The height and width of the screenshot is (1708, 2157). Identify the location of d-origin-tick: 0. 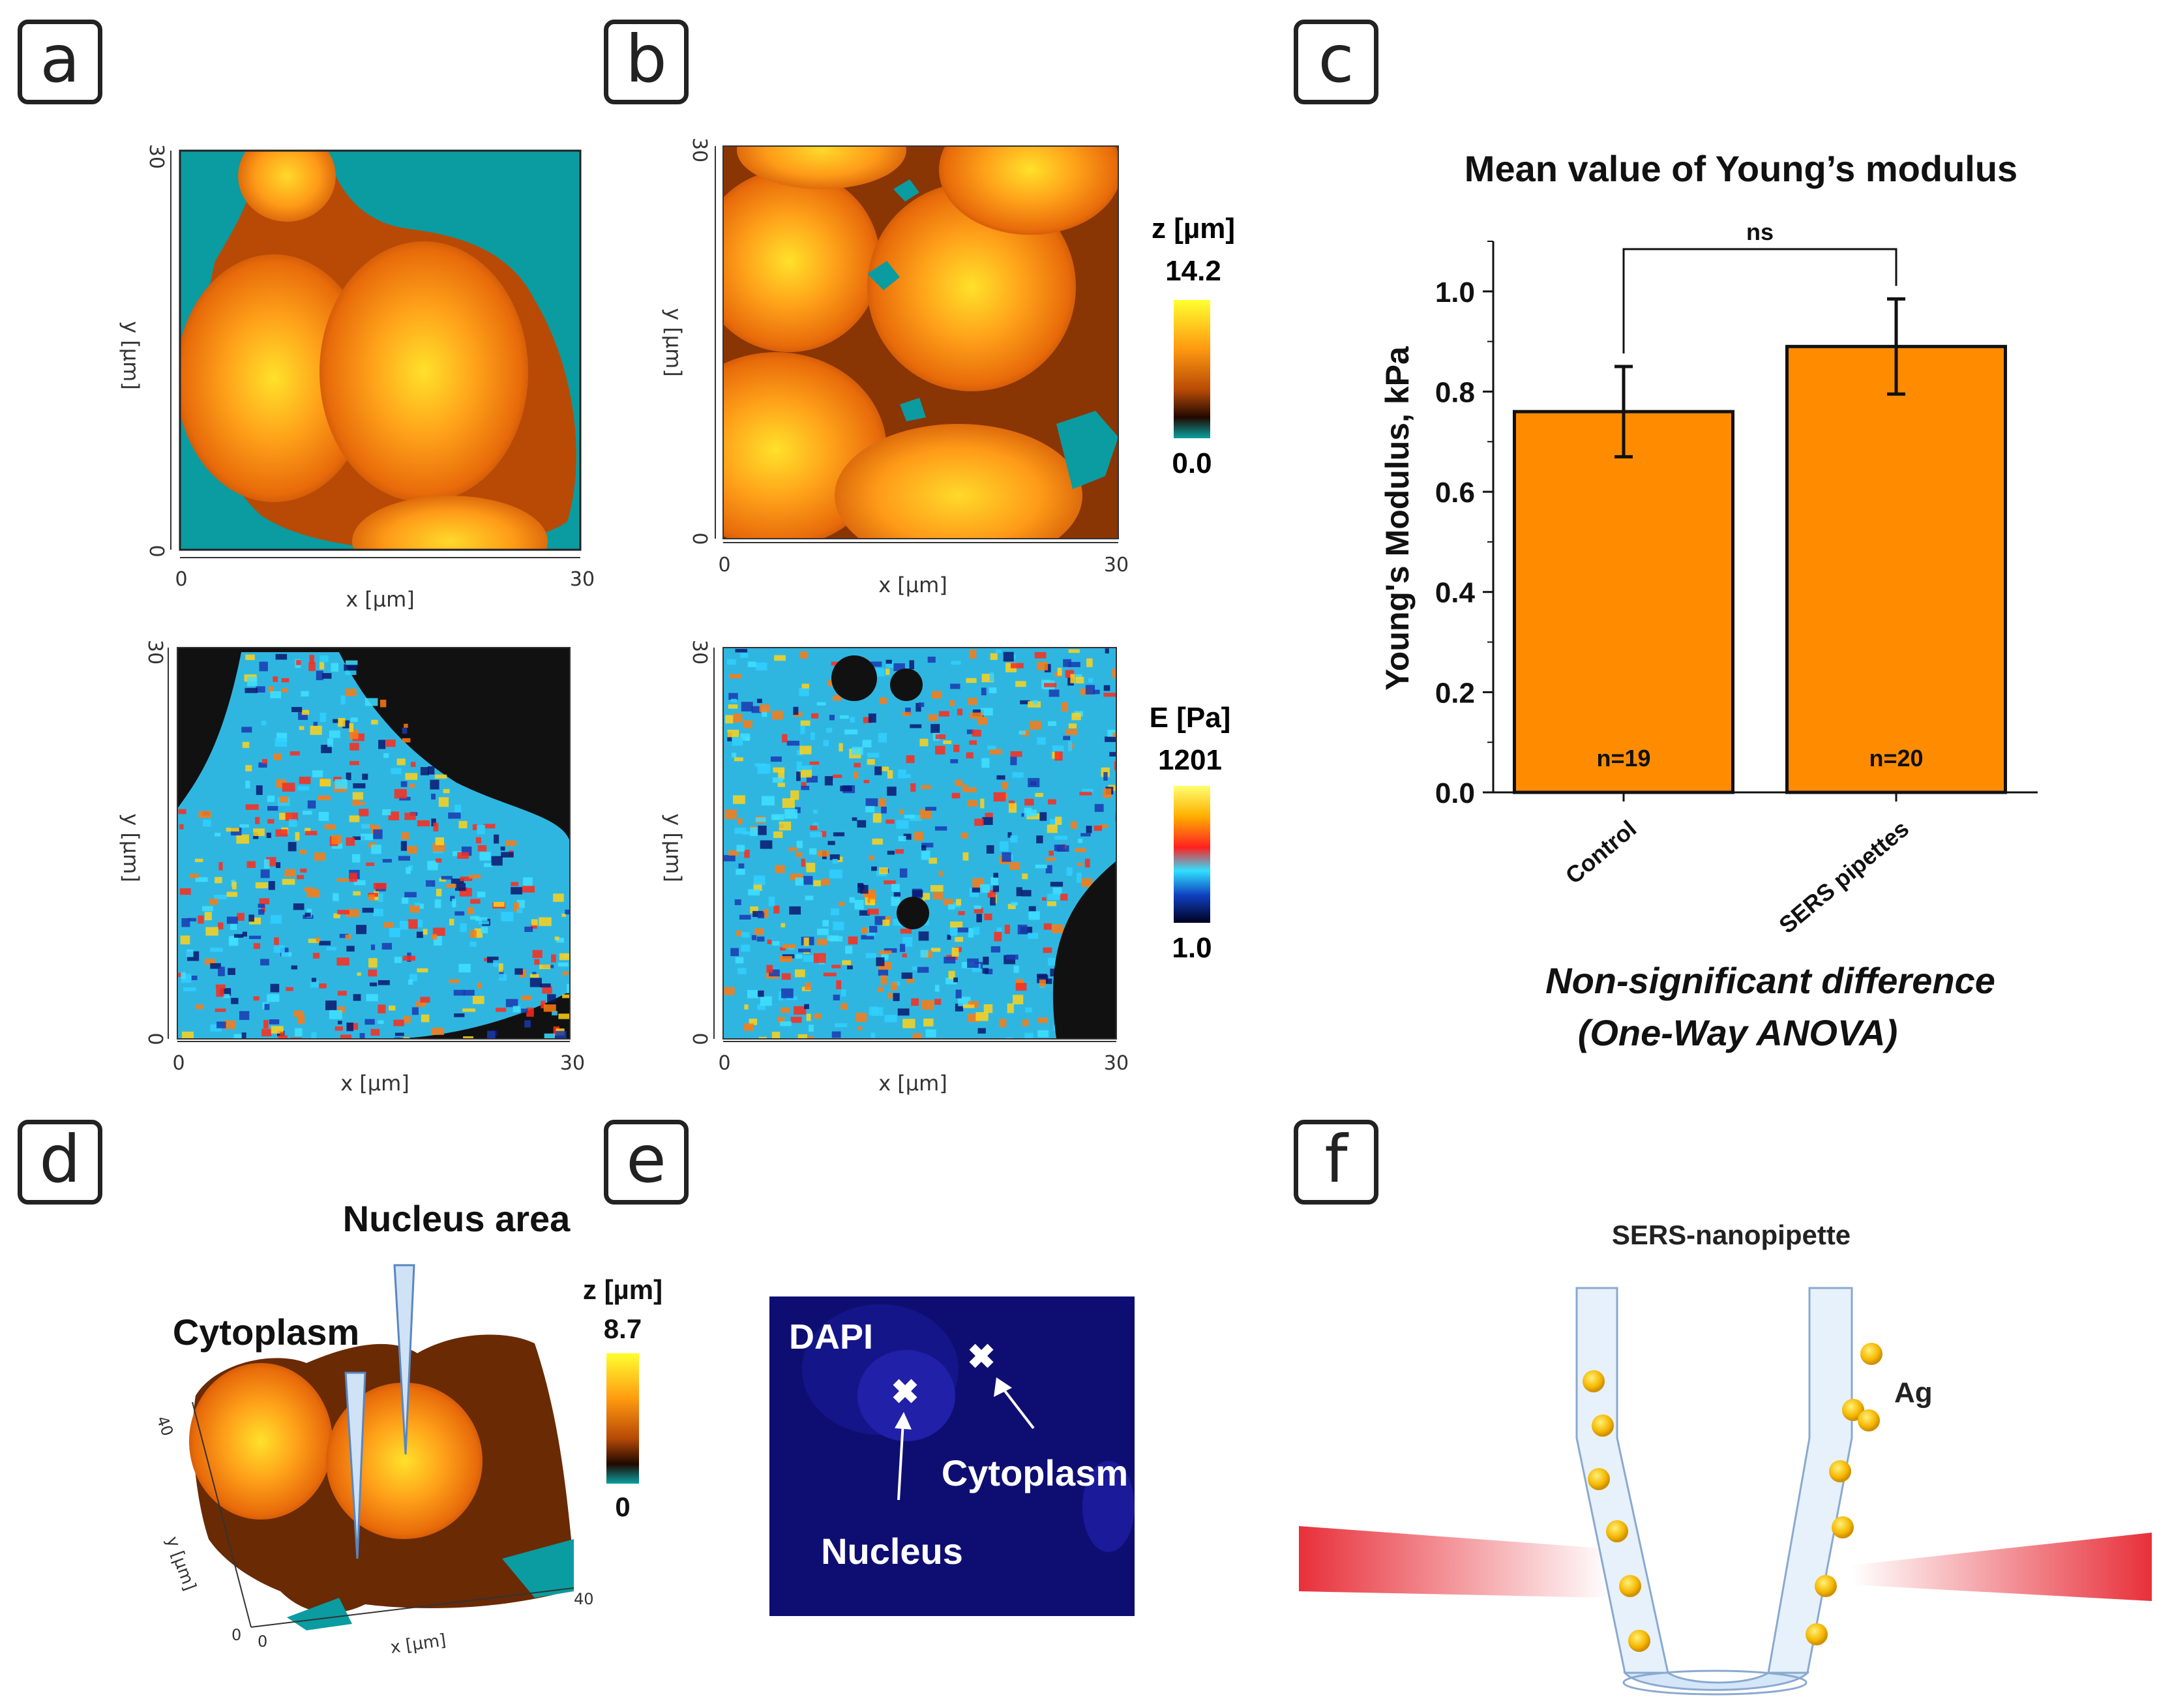
(236, 1635).